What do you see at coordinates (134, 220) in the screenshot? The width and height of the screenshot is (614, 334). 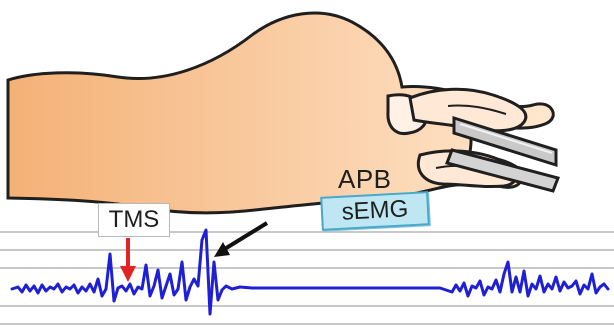 I see `tms-label: TMS` at bounding box center [134, 220].